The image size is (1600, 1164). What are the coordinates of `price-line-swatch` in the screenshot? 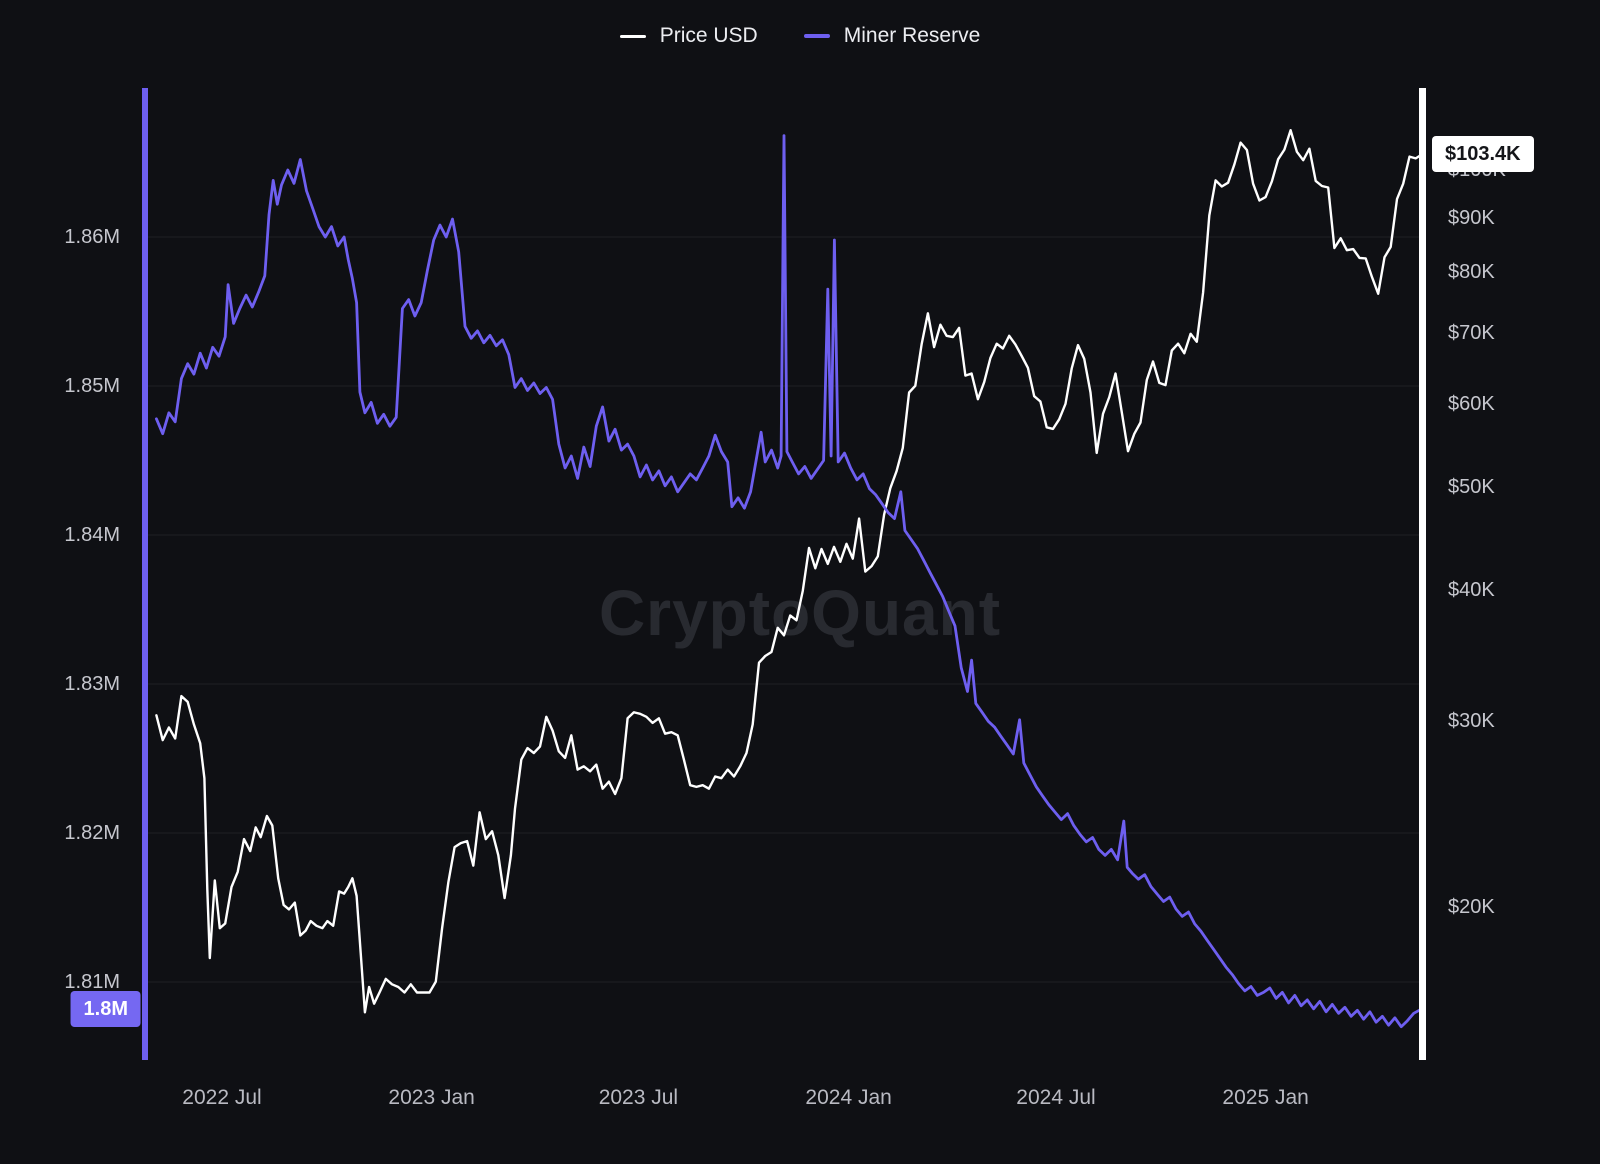 It's located at (632, 36).